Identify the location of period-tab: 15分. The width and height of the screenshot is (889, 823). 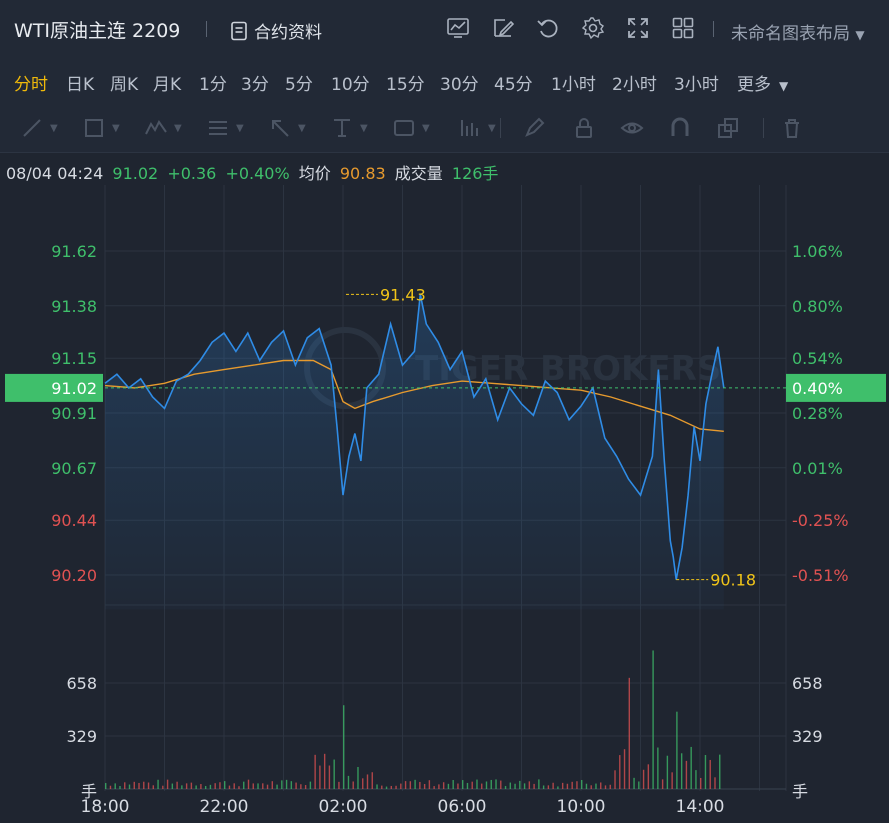
(405, 85).